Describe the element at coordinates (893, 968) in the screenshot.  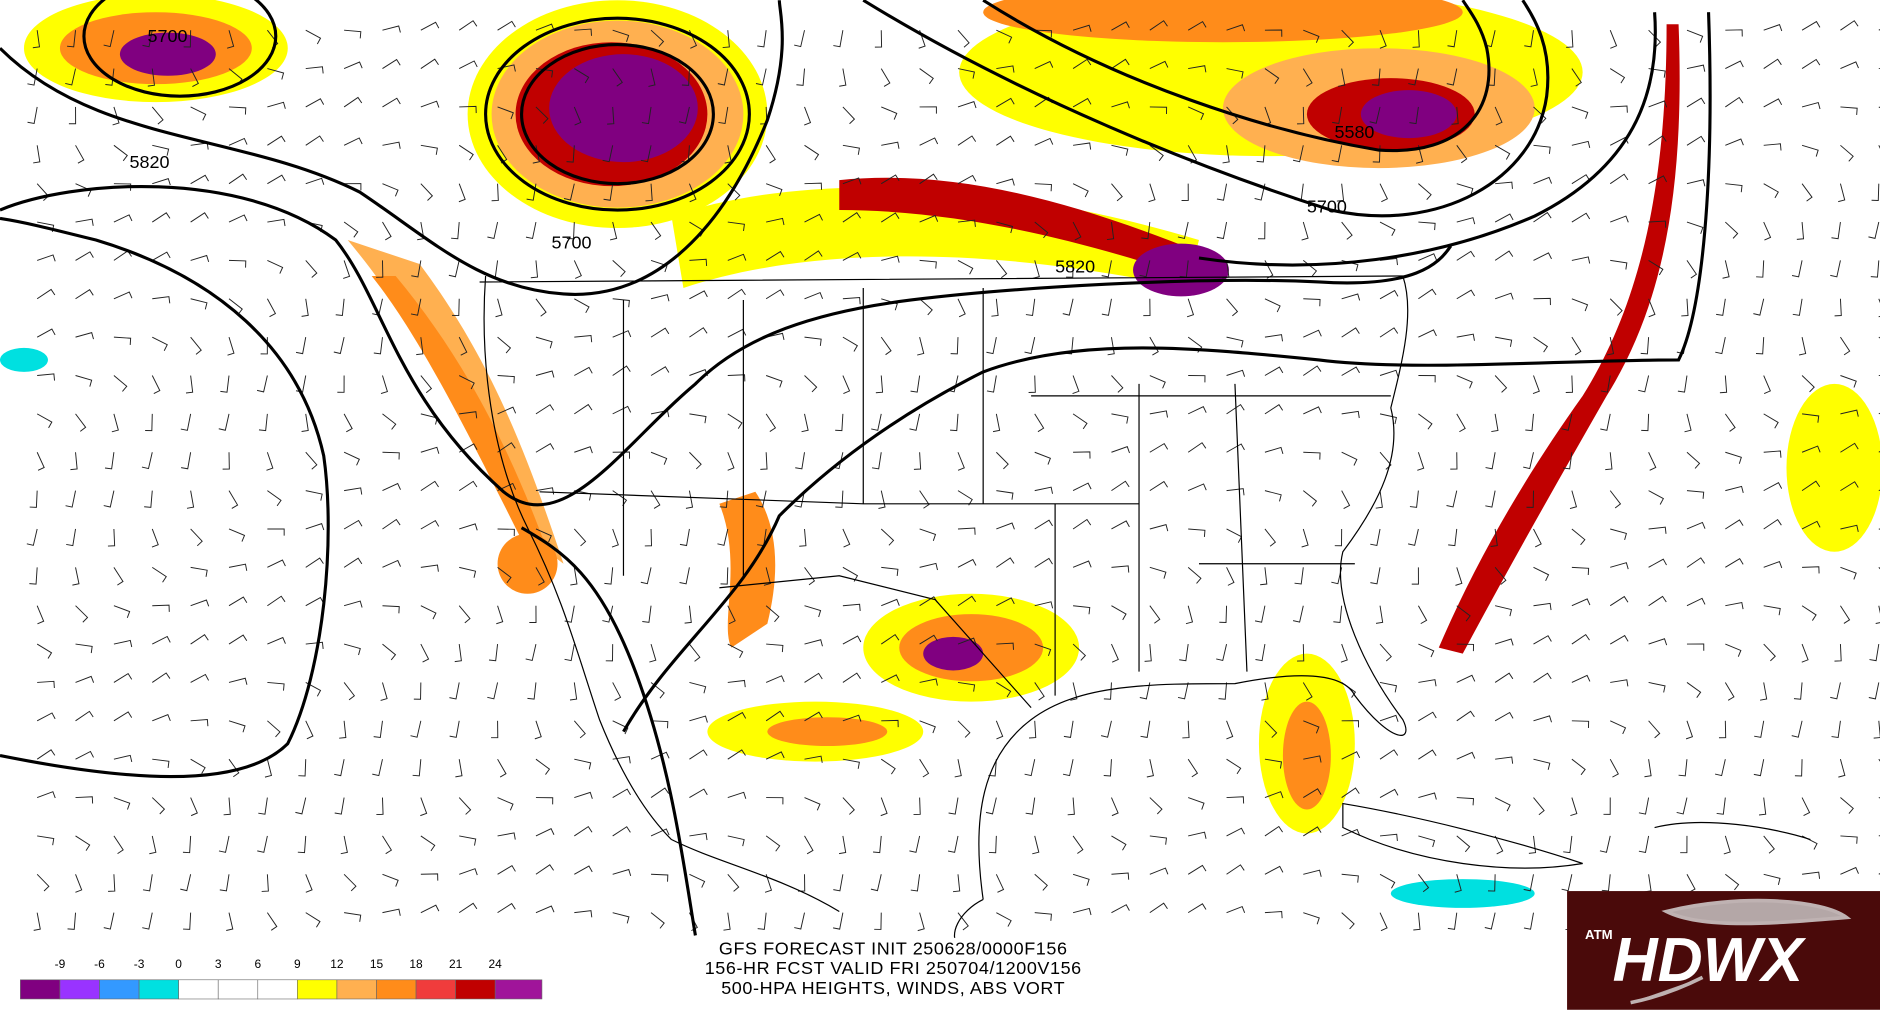
I see `caption-line: 156-HR FCST VALID FRI 250704/1200V156` at that location.